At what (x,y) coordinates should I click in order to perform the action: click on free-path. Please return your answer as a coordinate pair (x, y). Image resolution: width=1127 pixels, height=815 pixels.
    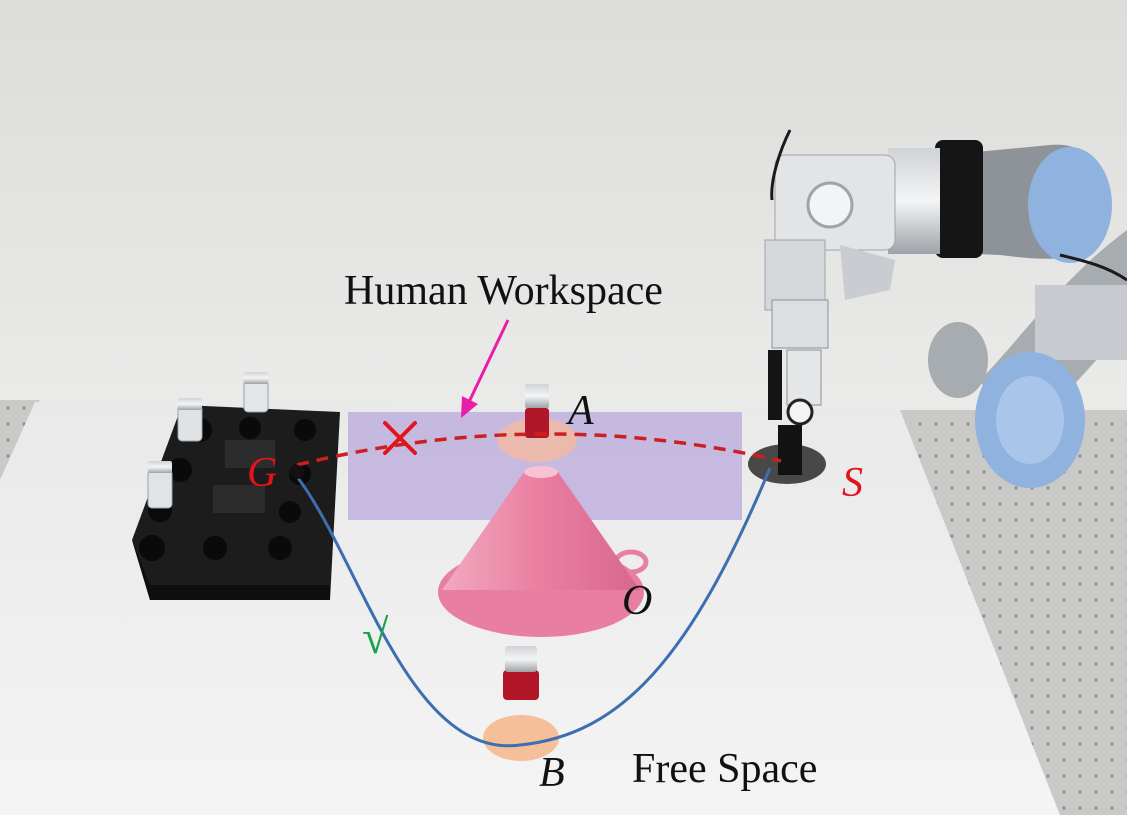
    Looking at the image, I should click on (534, 607).